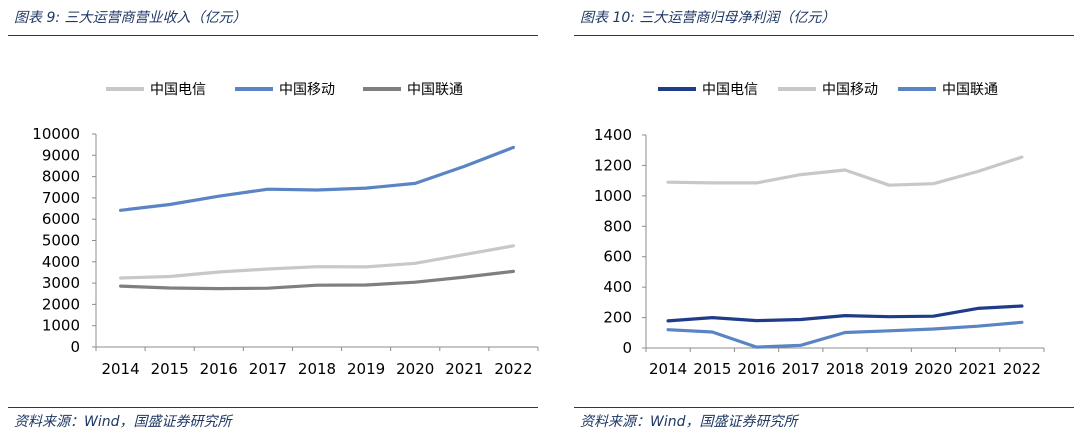  Describe the element at coordinates (56, 134) in the screenshot. I see `y-tick-label: 10000` at that location.